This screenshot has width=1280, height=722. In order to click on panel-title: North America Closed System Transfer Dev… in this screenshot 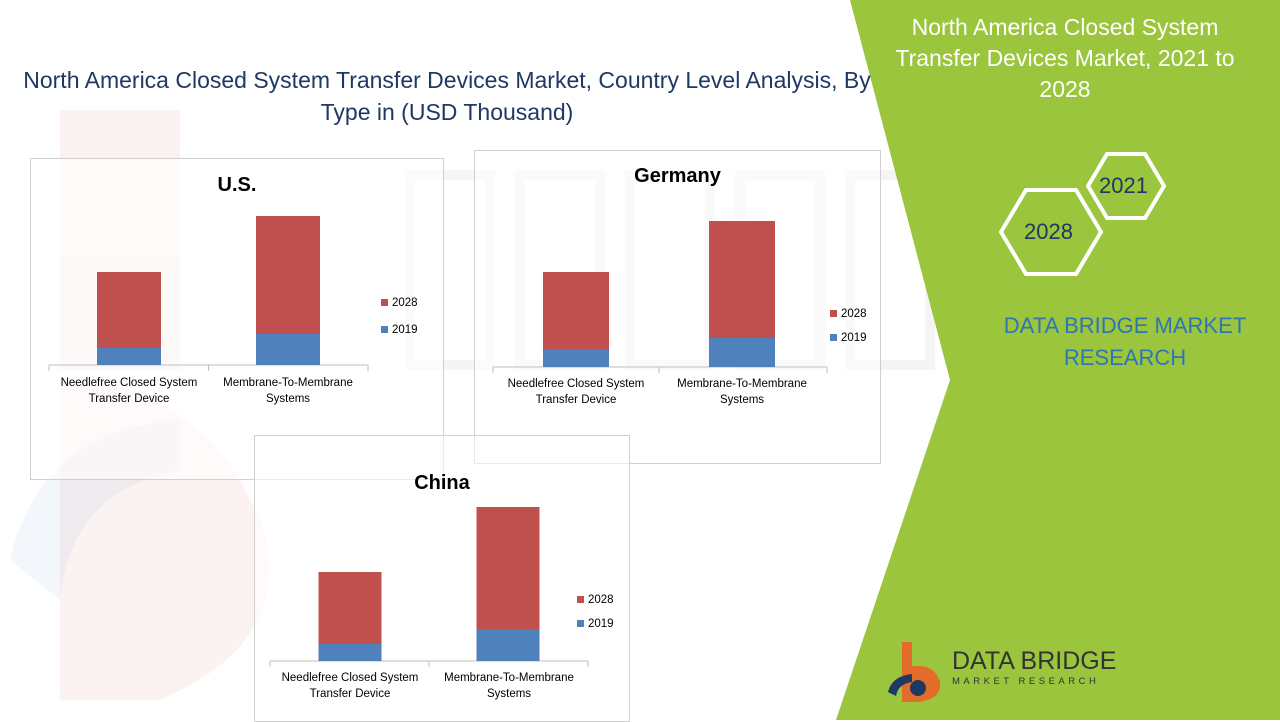, I will do `click(1065, 58)`.